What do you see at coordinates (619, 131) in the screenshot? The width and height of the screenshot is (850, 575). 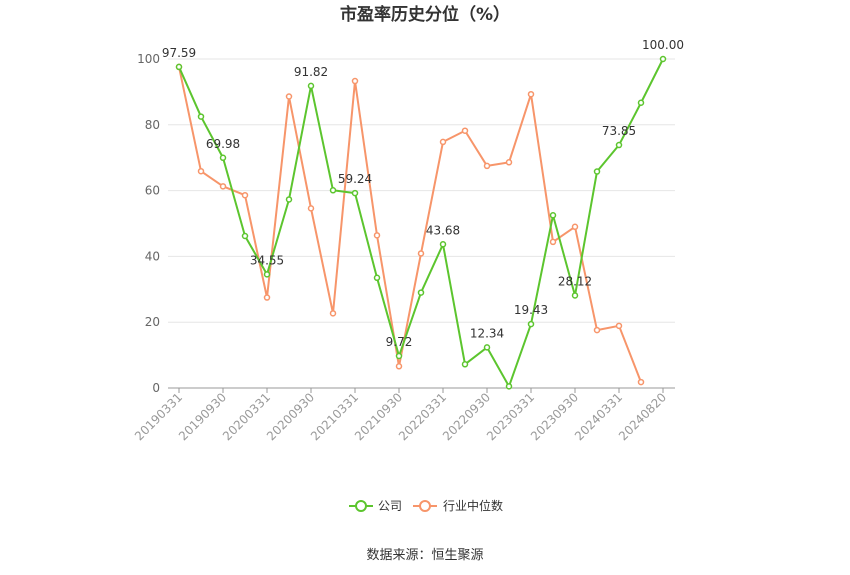 I see `data-label: 73.85` at bounding box center [619, 131].